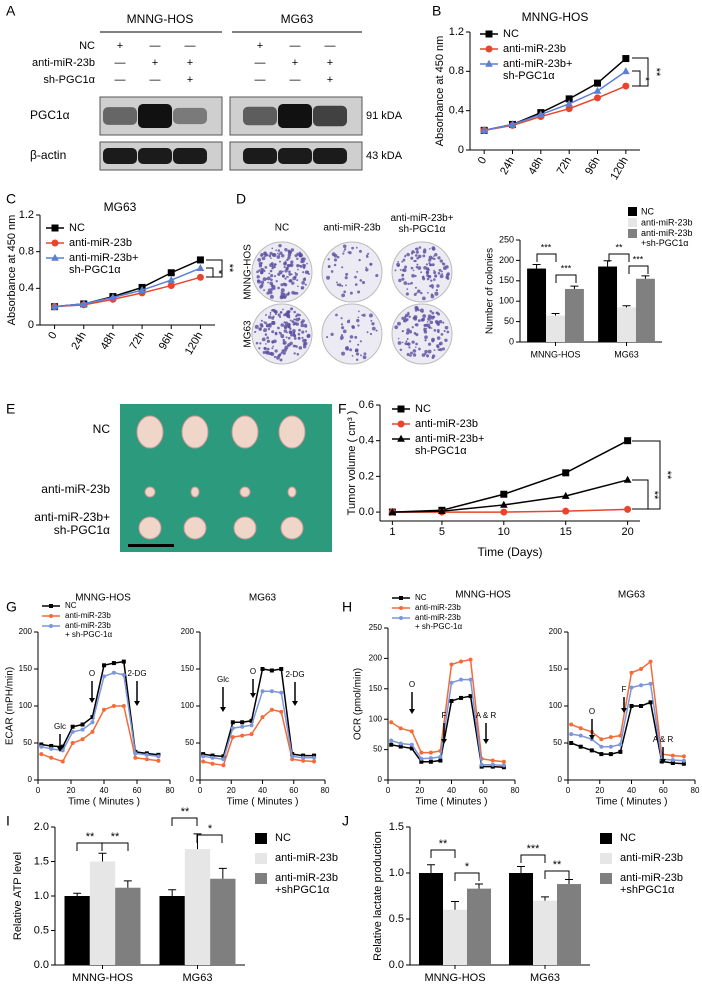 This screenshot has height=999, width=702. I want to click on x-tick-label: 48h, so click(108, 341).